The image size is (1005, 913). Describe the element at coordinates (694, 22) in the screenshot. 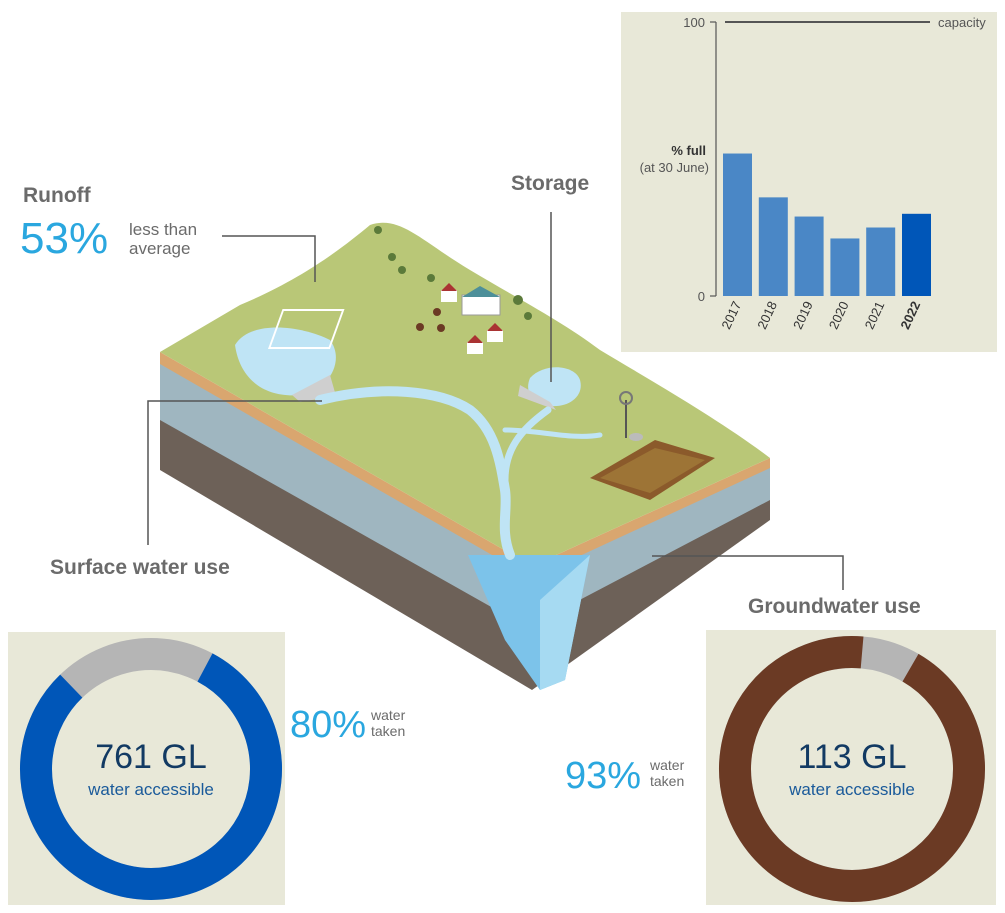

I see `y-tick-label-100: 100` at that location.